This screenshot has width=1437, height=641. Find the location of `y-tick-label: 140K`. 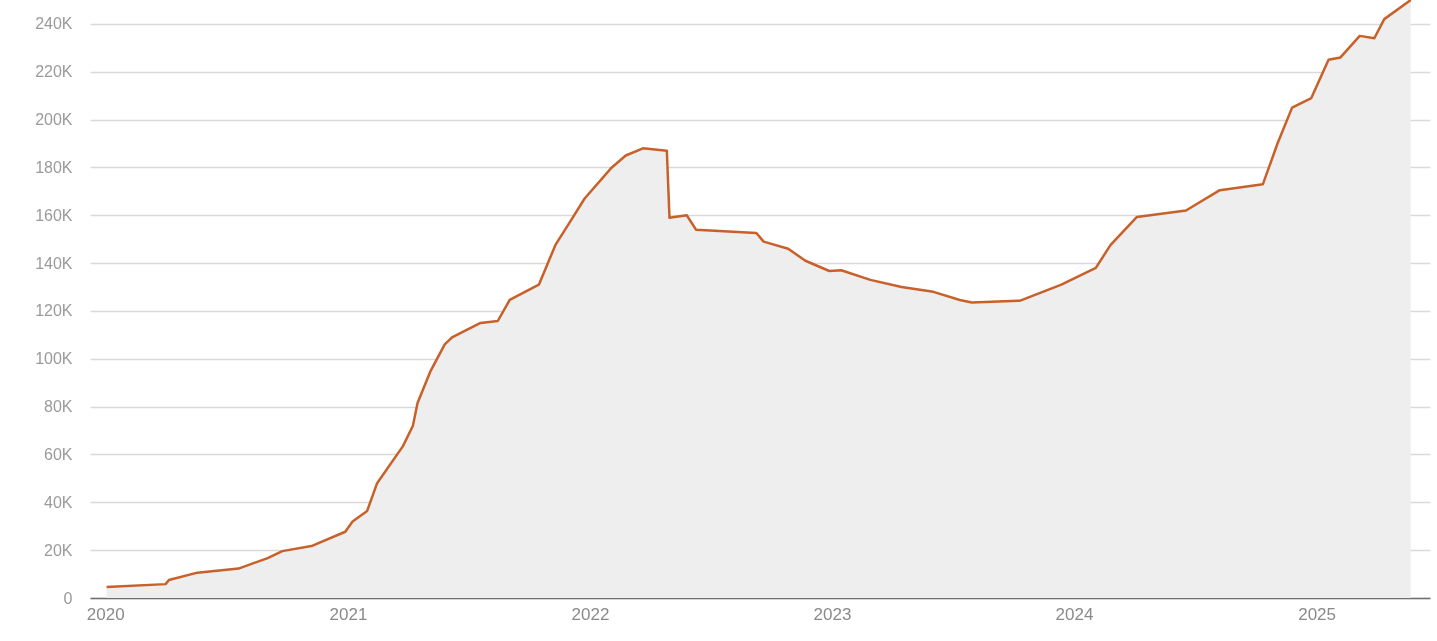

y-tick-label: 140K is located at coordinates (54, 263).